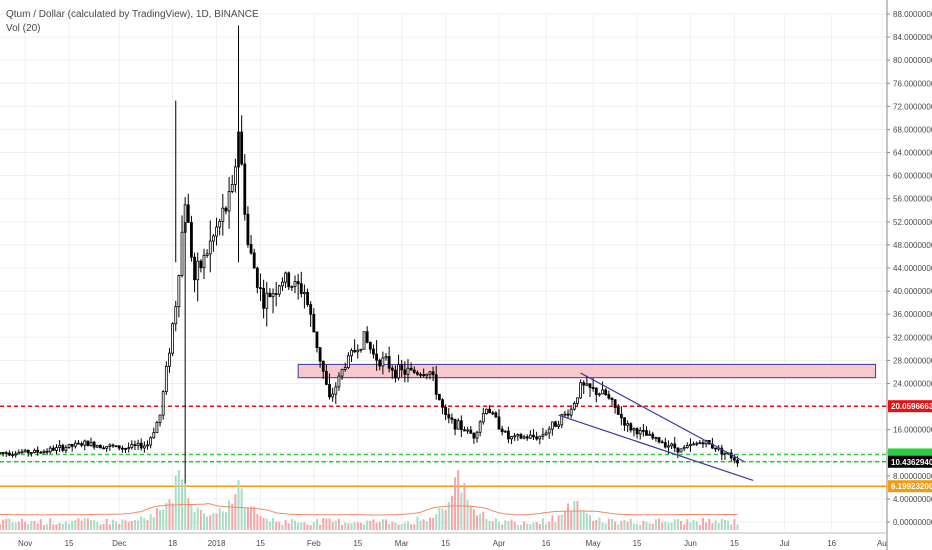 Image resolution: width=932 pixels, height=550 pixels. Describe the element at coordinates (690, 543) in the screenshot. I see `x-tick-label: Jun` at that location.